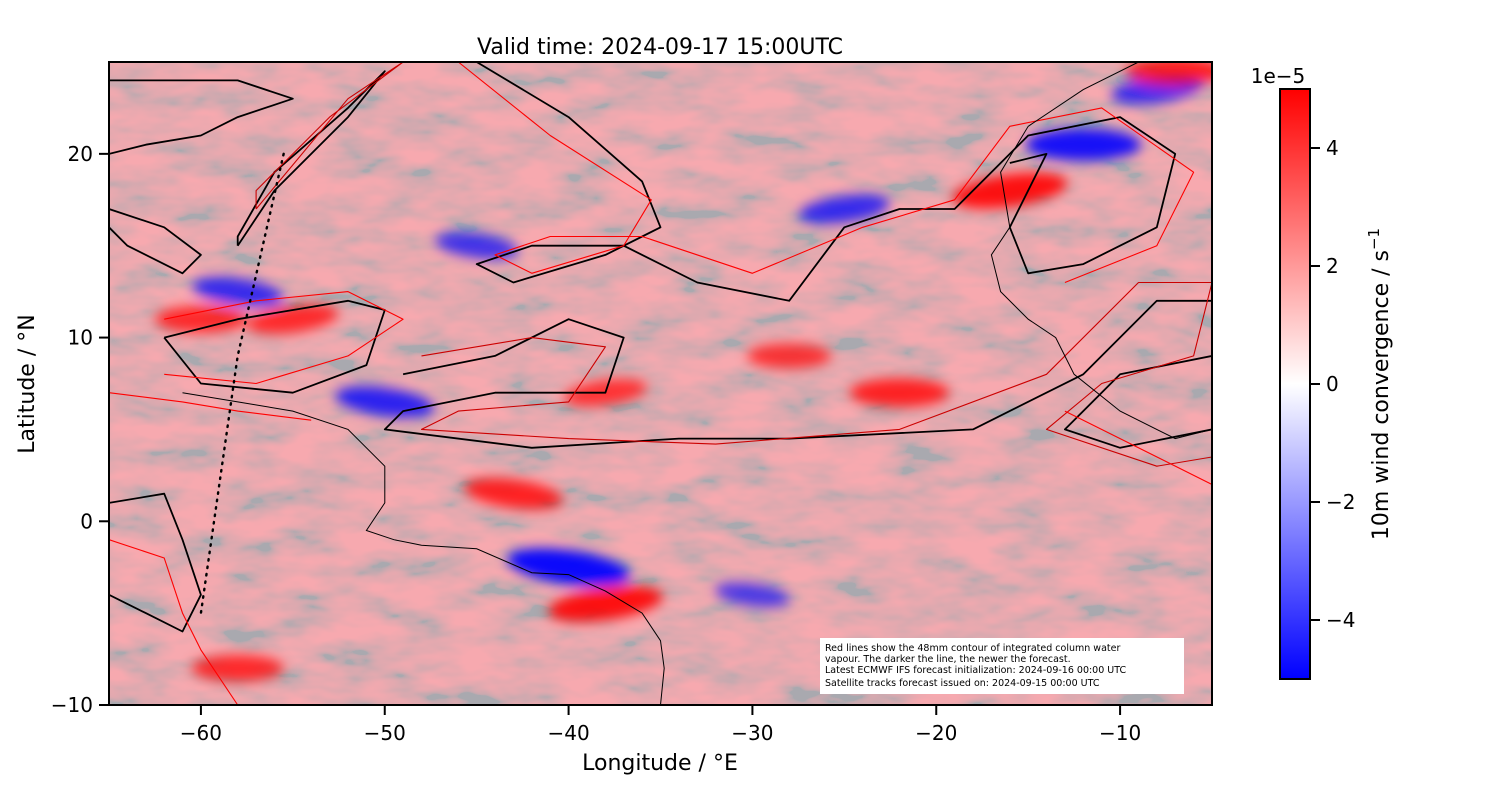  I want to click on y-tick-label: 0, so click(86, 521).